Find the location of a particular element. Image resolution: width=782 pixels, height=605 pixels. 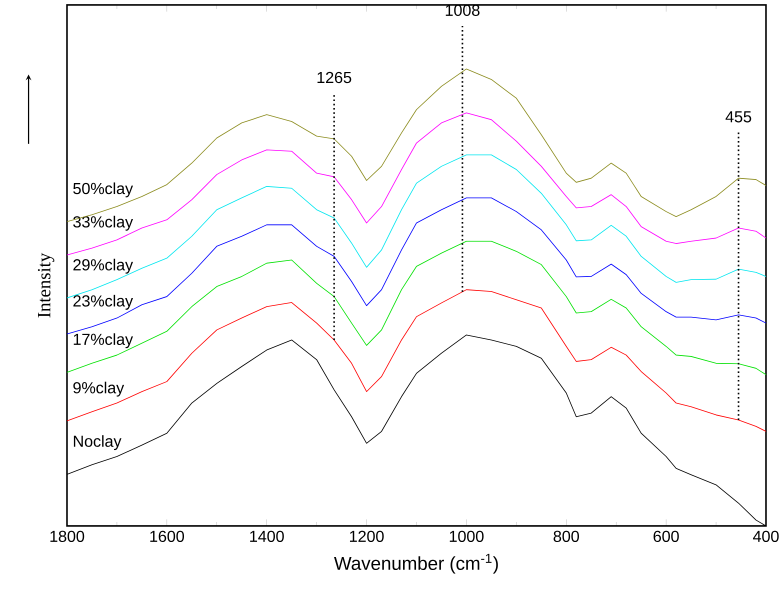

series-label: Noclay is located at coordinates (98, 442).